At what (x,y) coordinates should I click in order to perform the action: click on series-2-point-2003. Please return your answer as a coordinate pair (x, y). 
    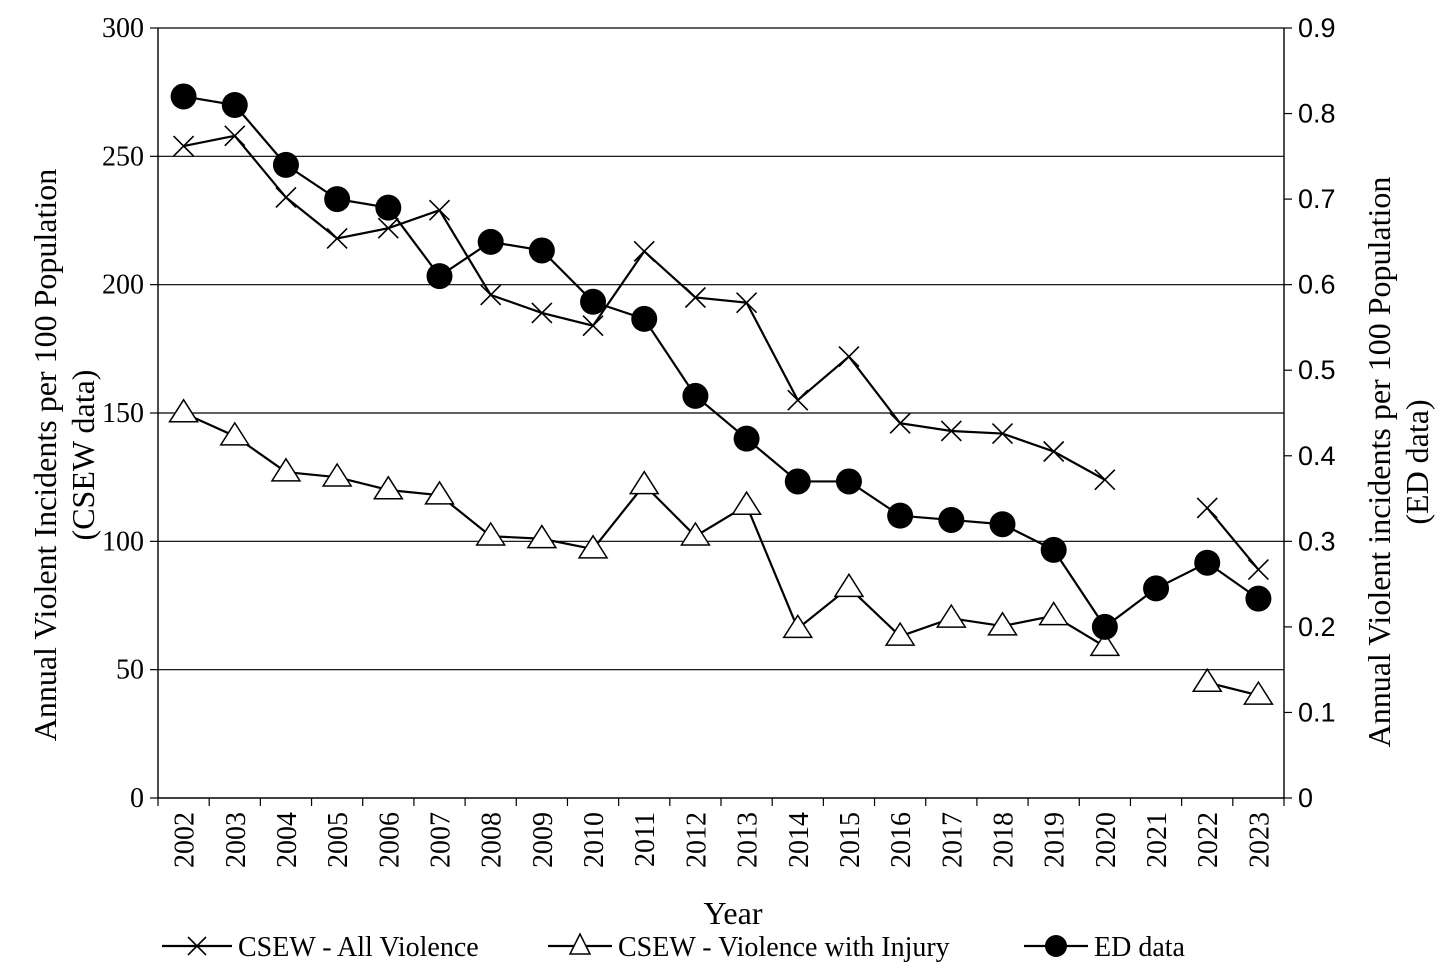
    Looking at the image, I should click on (234, 105).